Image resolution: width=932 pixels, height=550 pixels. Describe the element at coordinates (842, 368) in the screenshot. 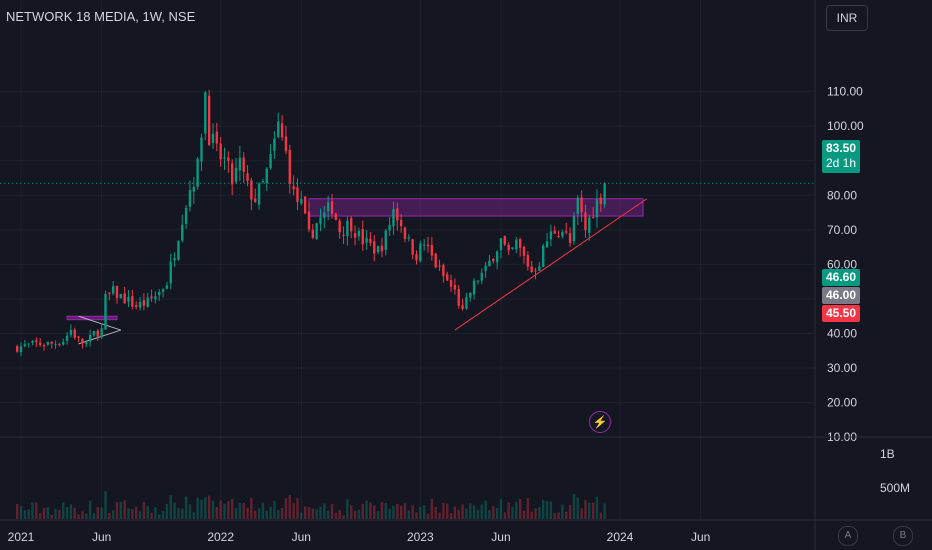

I see `y-tick-label: 30.00` at that location.